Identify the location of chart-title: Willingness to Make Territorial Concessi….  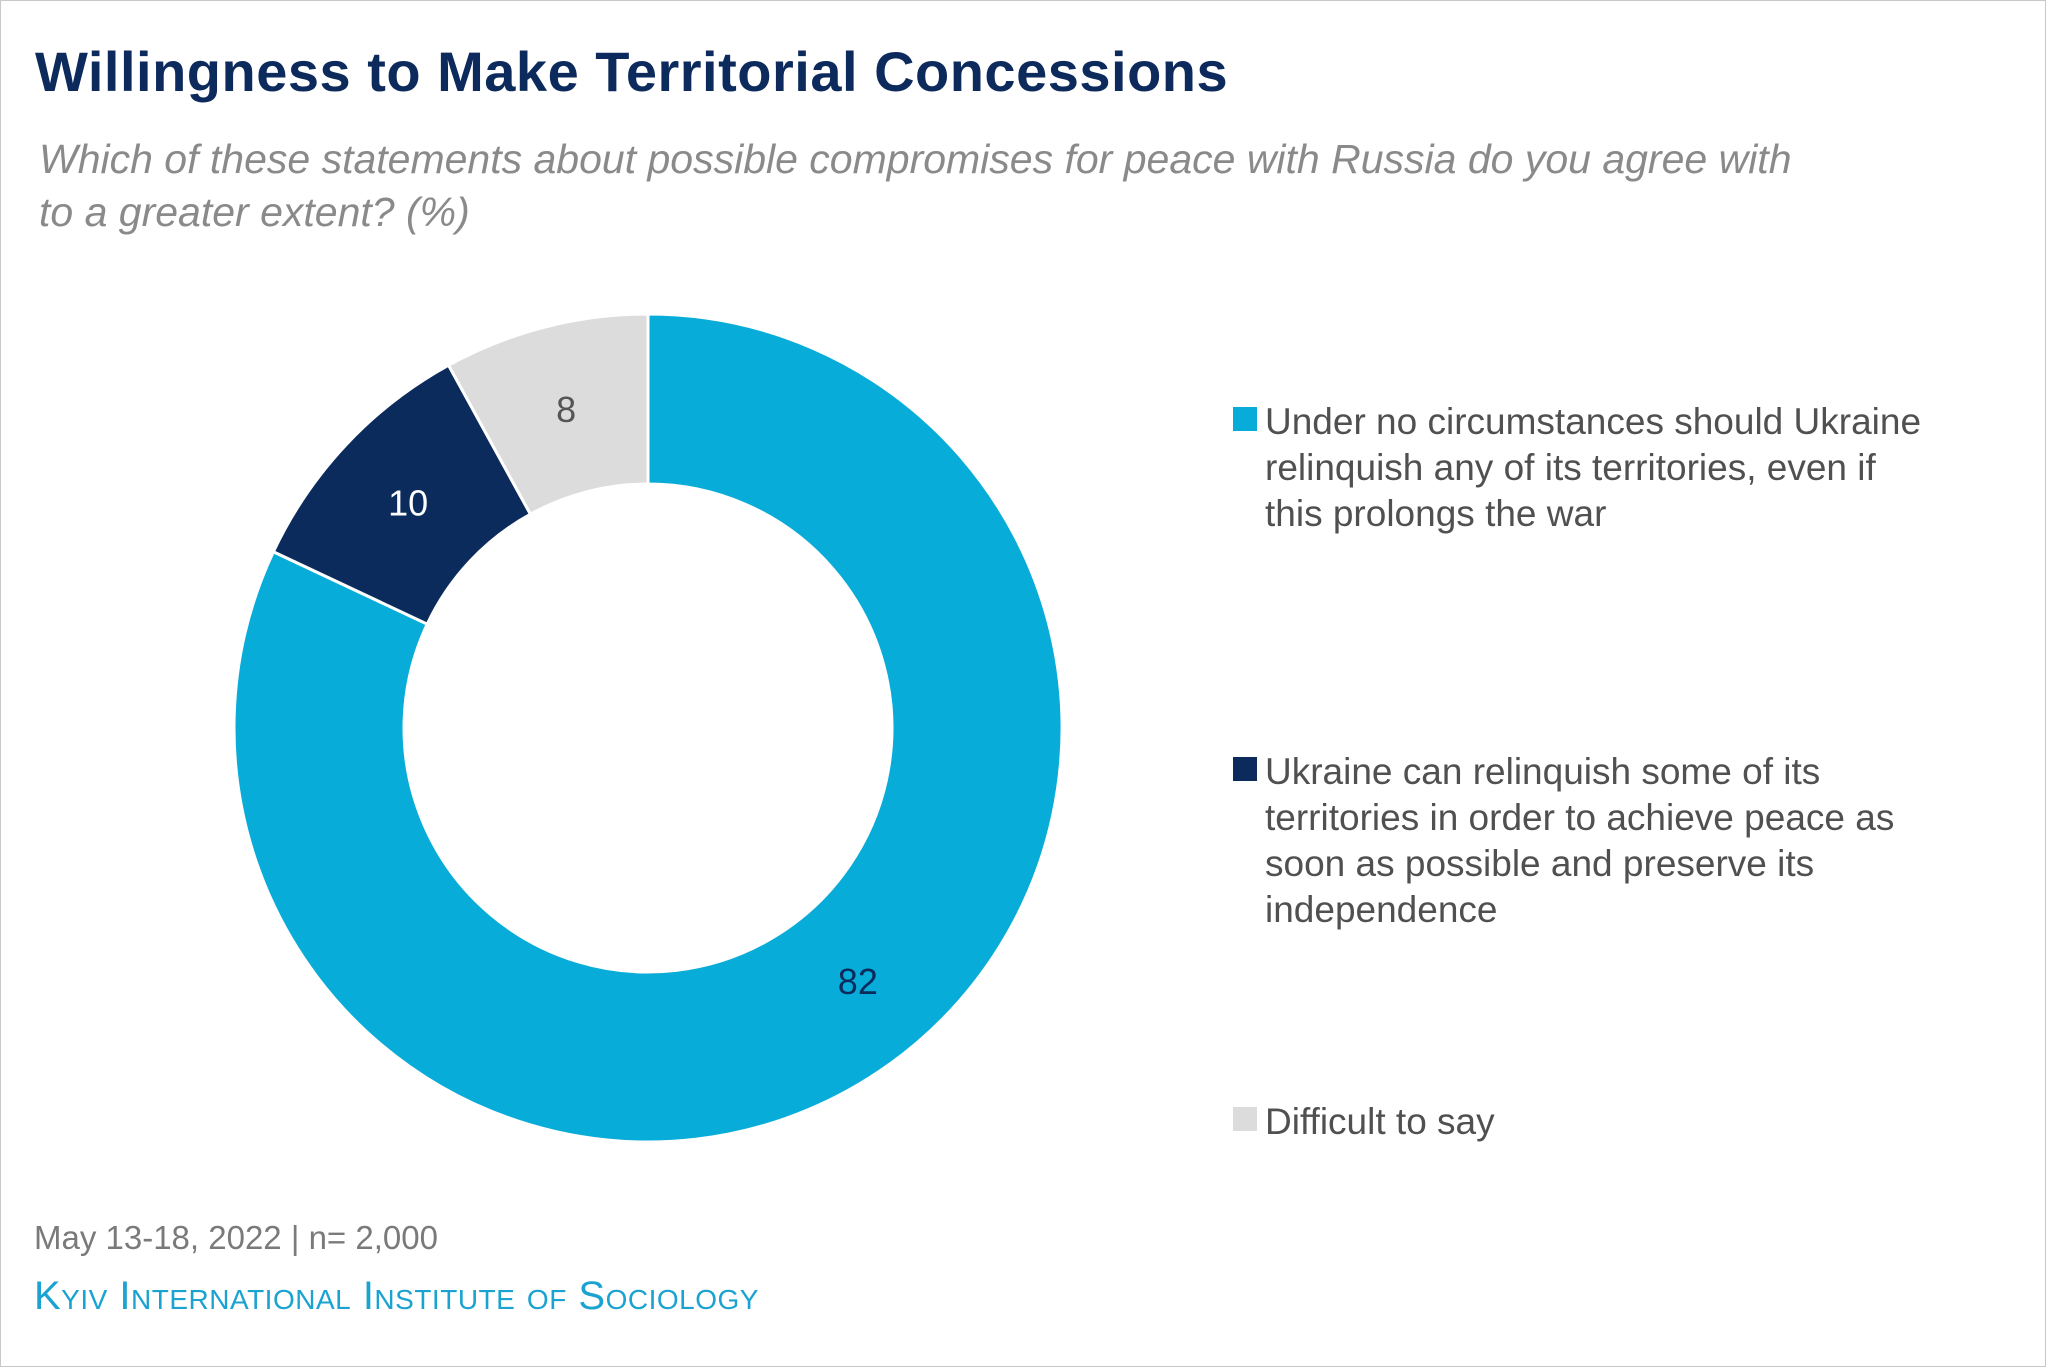
(632, 71).